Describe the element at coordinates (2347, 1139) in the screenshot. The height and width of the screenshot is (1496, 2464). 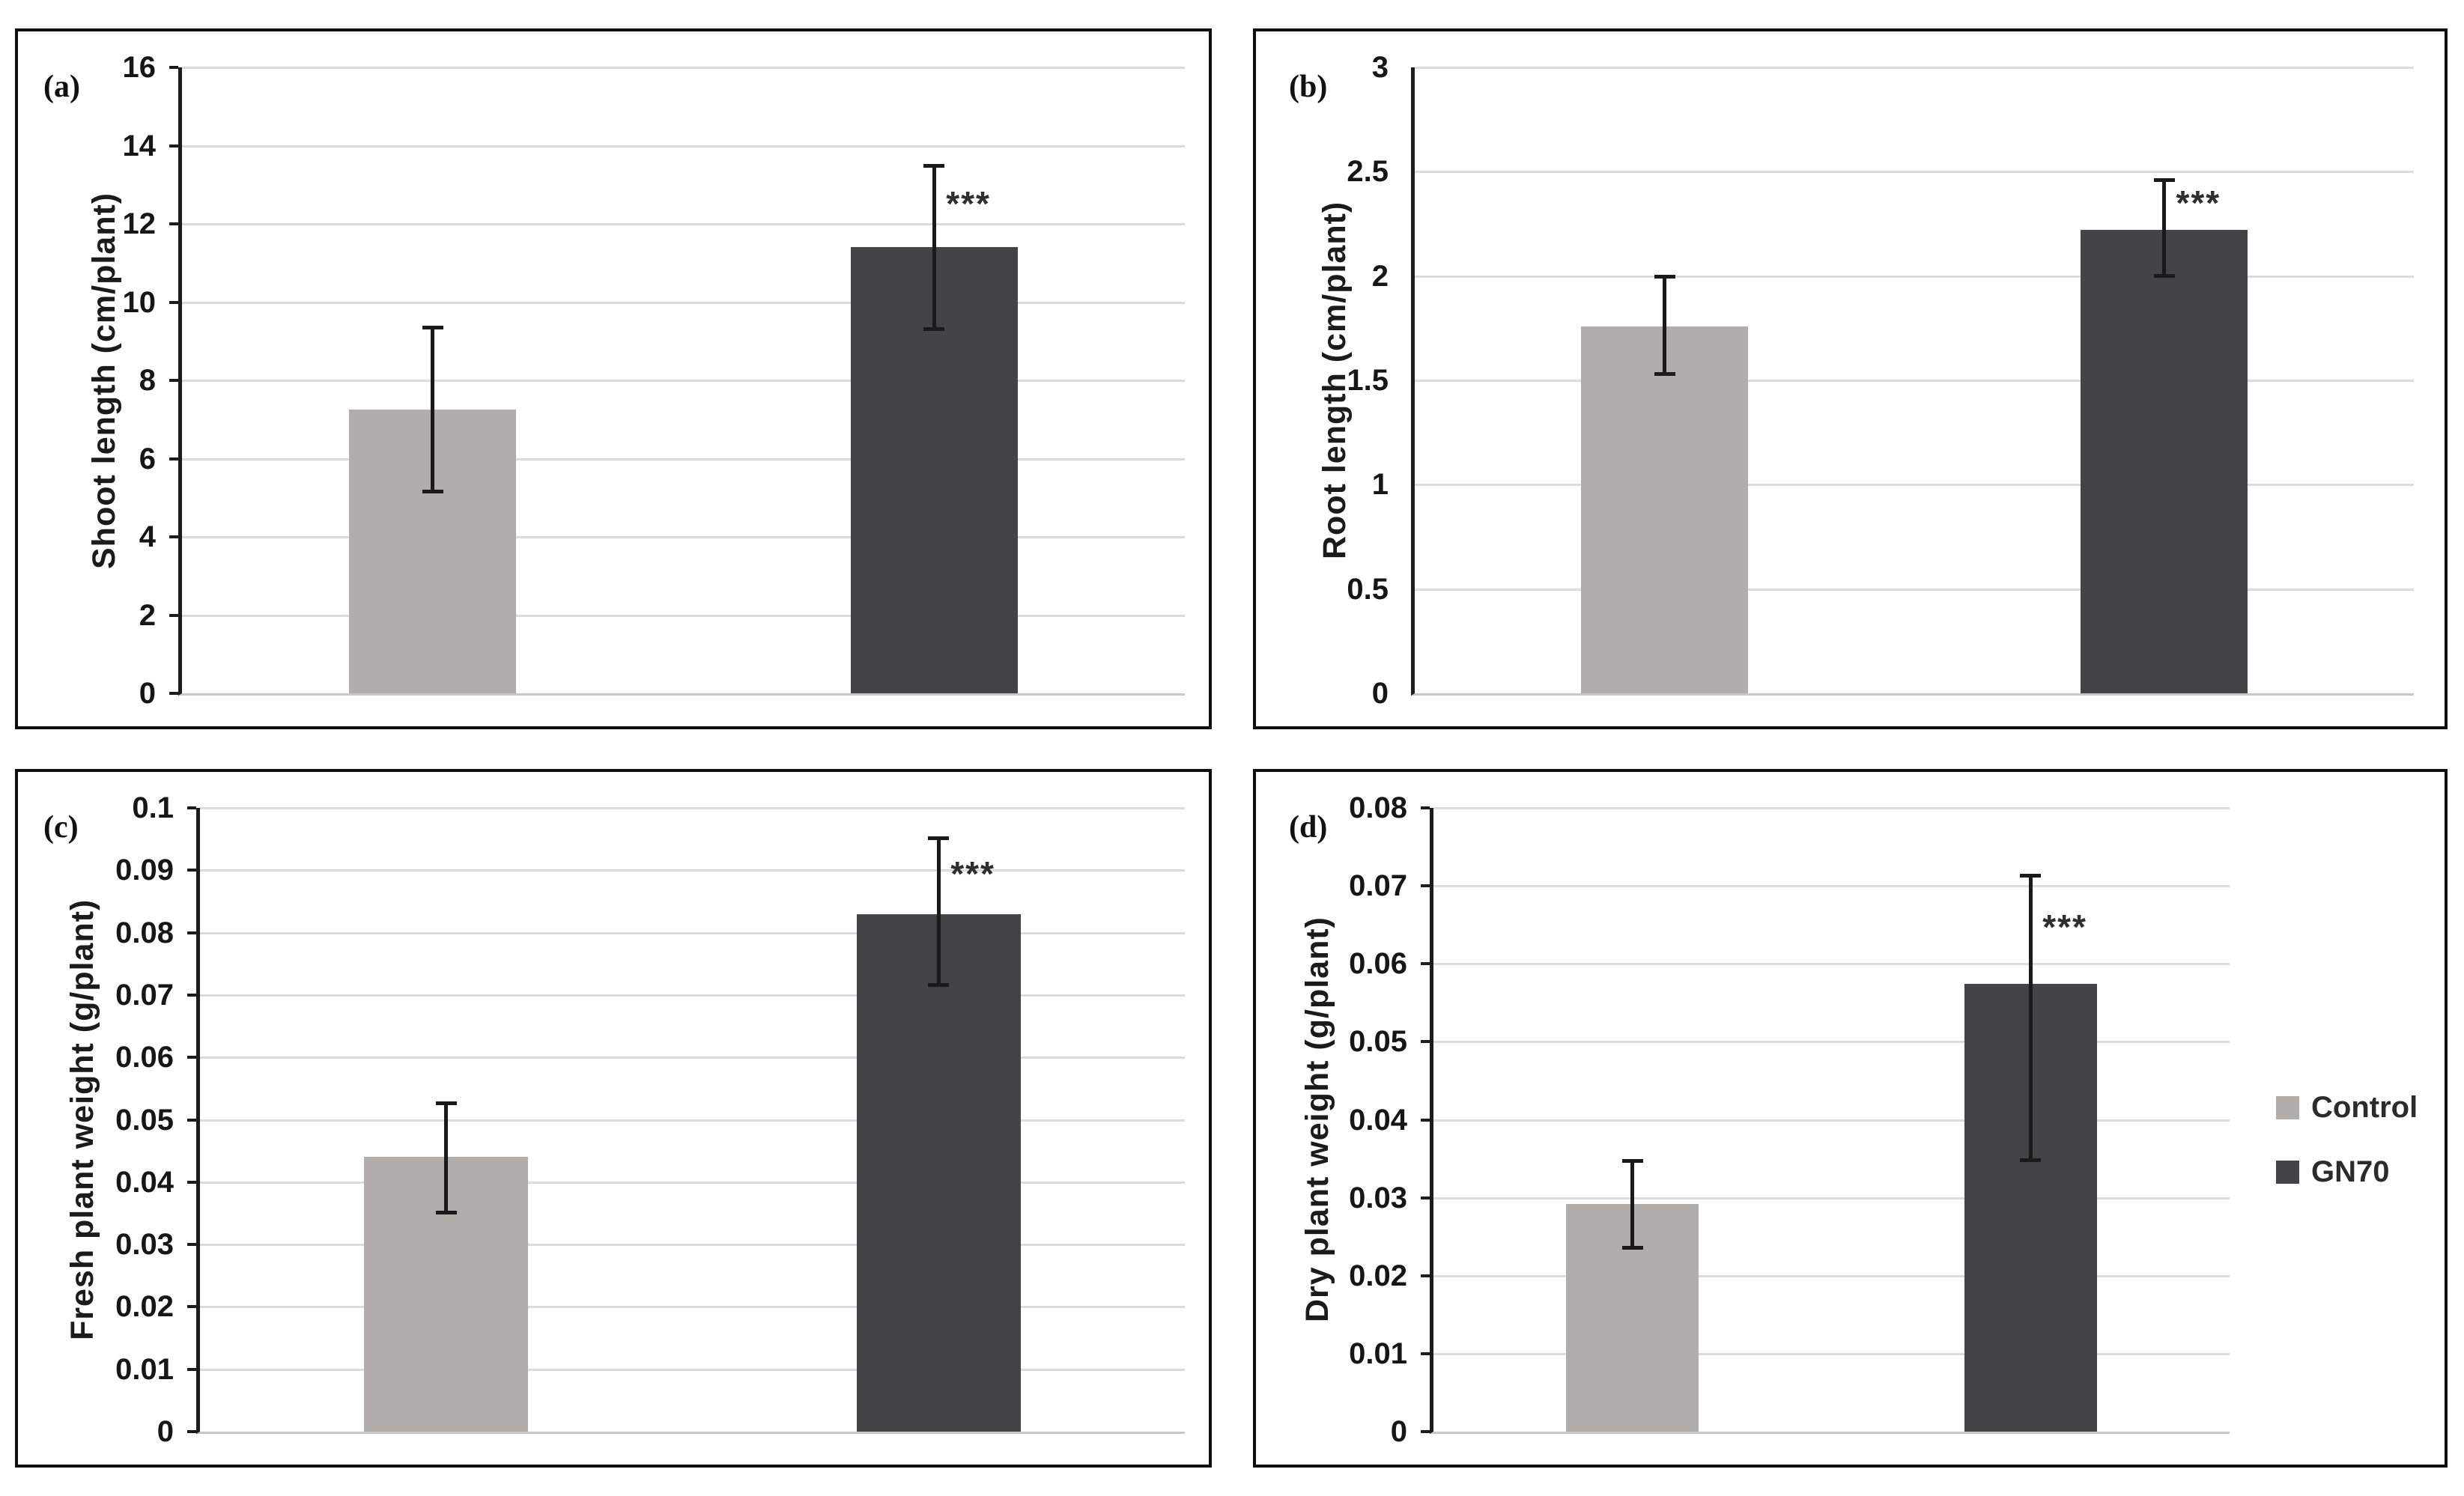
I see `legend: Control GN70` at that location.